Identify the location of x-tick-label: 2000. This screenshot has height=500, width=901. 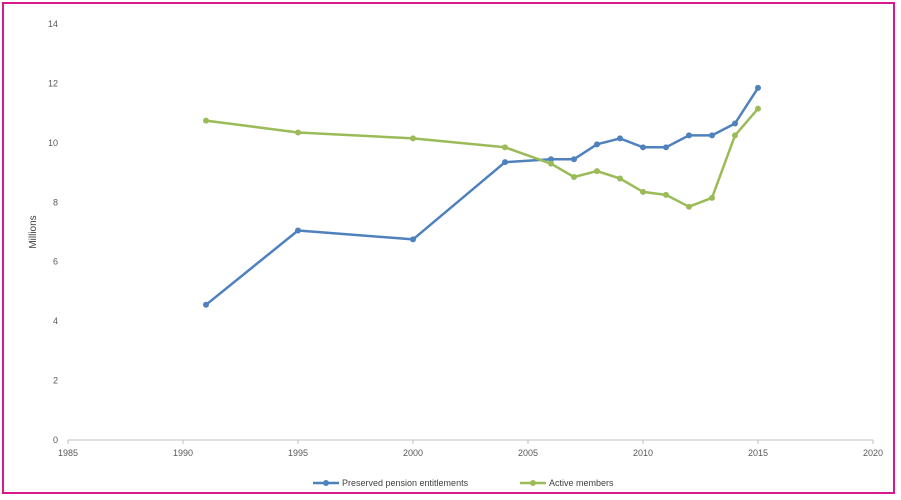
(413, 453).